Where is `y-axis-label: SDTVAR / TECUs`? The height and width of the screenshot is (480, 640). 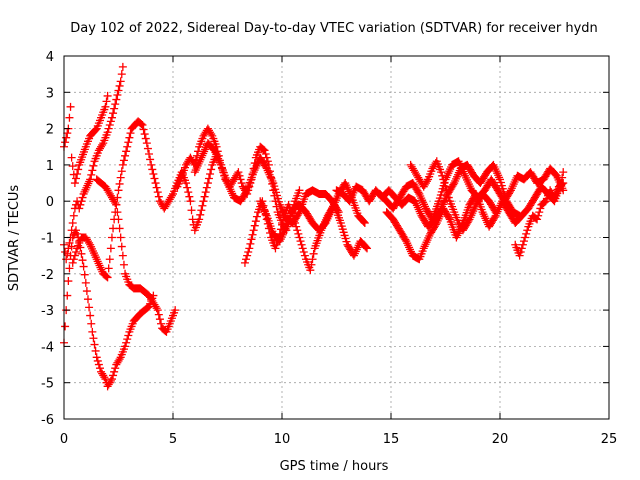
y-axis-label: SDTVAR / TECUs is located at coordinates (14, 238).